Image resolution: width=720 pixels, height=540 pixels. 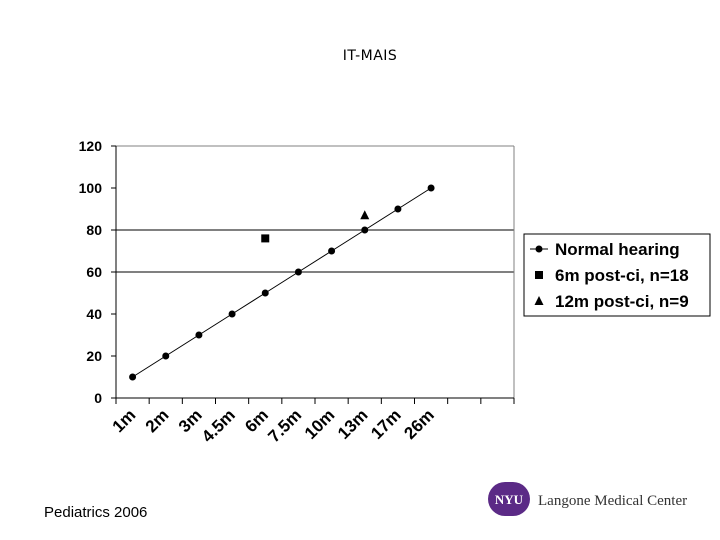 What do you see at coordinates (617, 249) in the screenshot?
I see `legend-label: Normal hearing` at bounding box center [617, 249].